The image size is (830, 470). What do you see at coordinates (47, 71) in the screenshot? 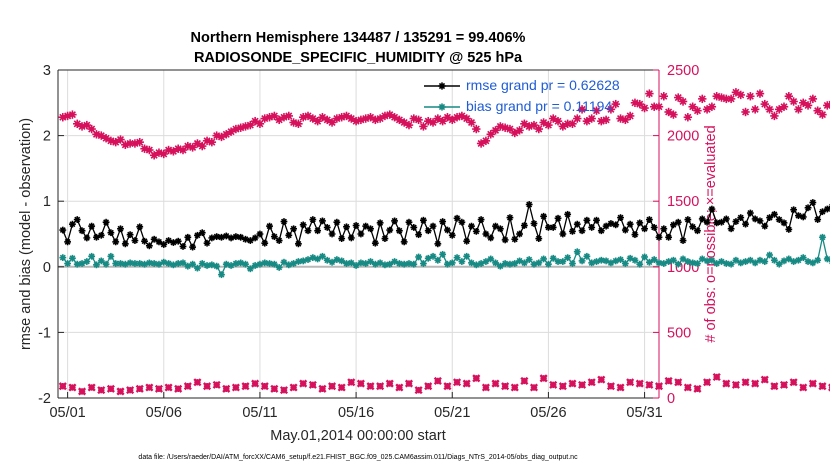
I see `y-tick-label: 3` at bounding box center [47, 71].